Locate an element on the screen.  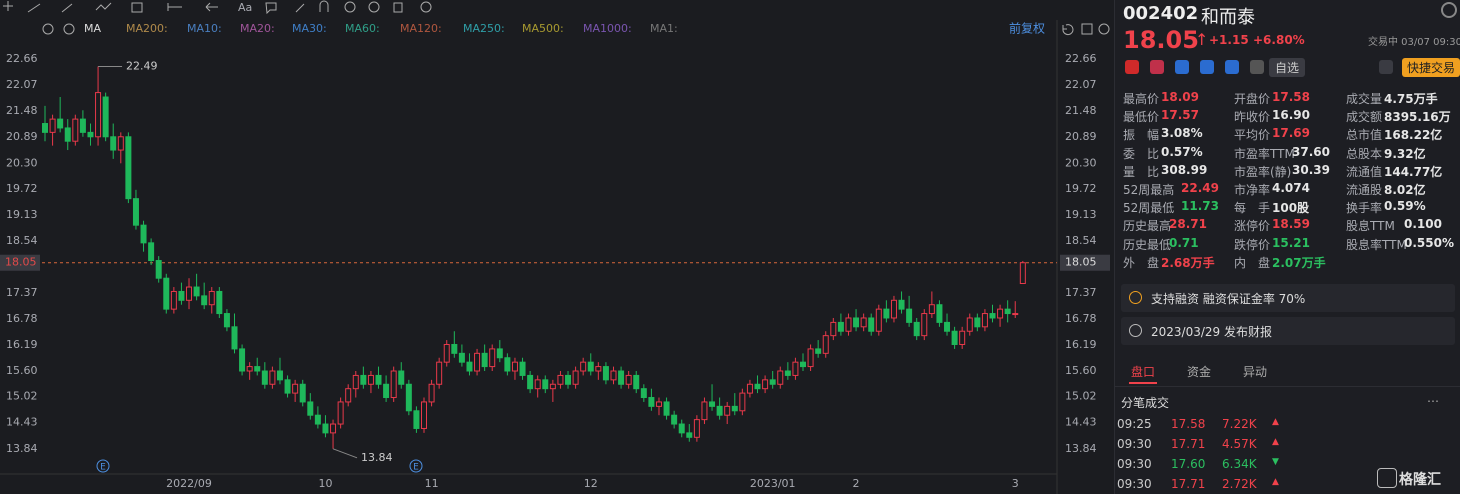
stat-label: 外 盘 is located at coordinates (1141, 262).